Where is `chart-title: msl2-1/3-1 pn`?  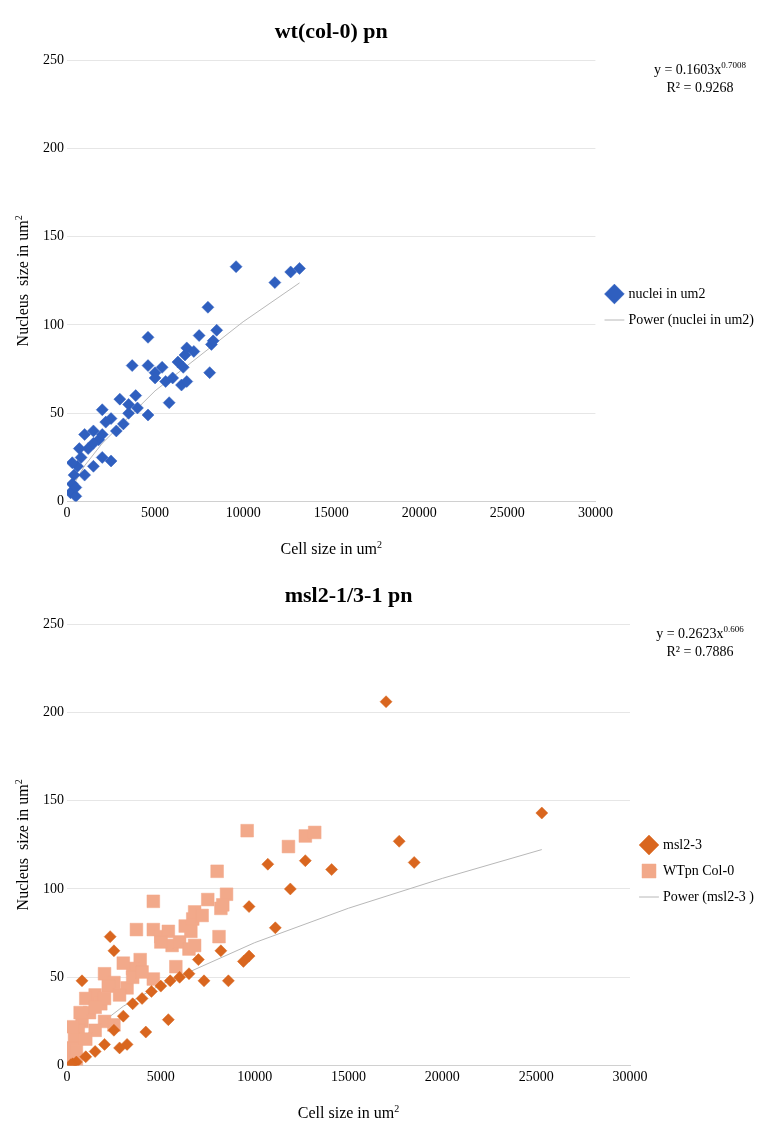
chart-title: msl2-1/3-1 pn is located at coordinates (348, 594).